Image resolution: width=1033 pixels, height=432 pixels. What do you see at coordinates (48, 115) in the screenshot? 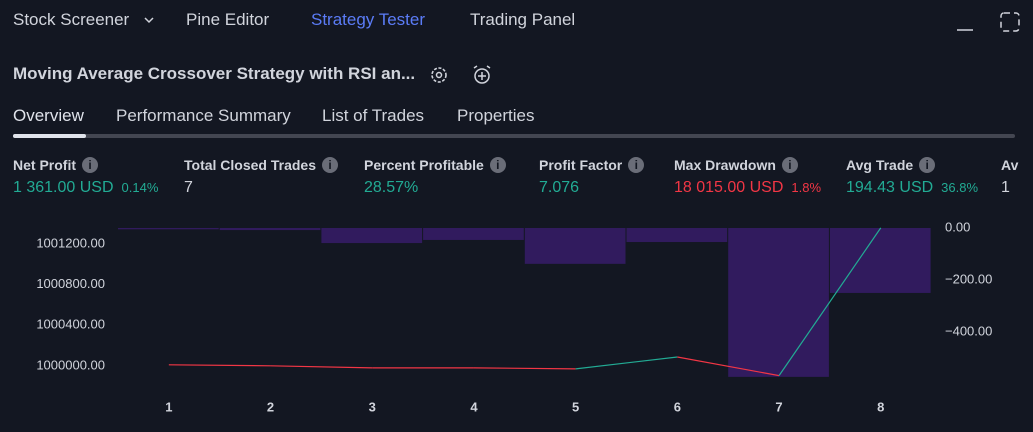
I see `sub-tab: Overview` at bounding box center [48, 115].